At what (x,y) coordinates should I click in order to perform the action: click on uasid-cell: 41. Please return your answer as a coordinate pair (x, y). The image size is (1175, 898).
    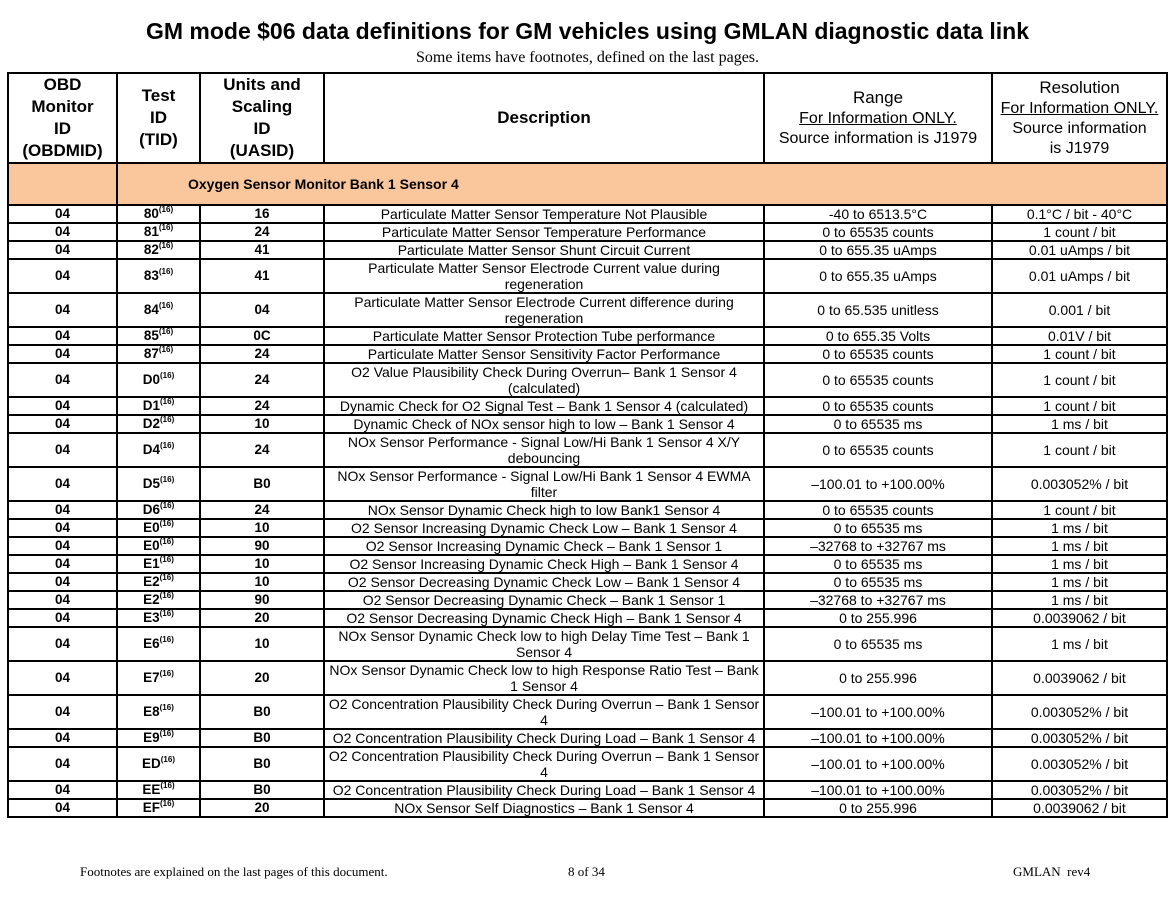
    Looking at the image, I should click on (262, 276).